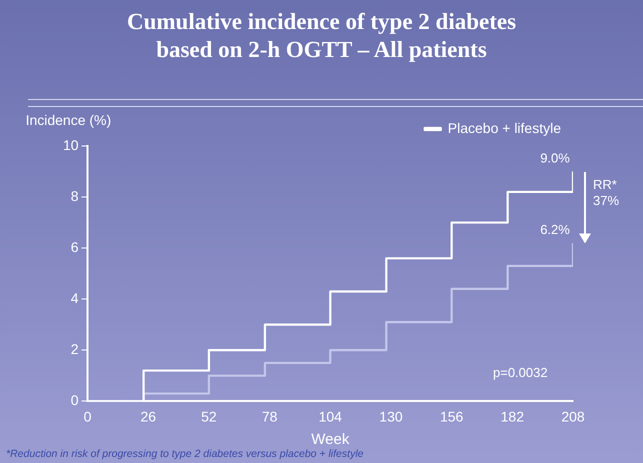  Describe the element at coordinates (322, 36) in the screenshot. I see `chart-title: Cumulative incidence of type 2 diabetes based on 2-h OGTT – All patients` at that location.